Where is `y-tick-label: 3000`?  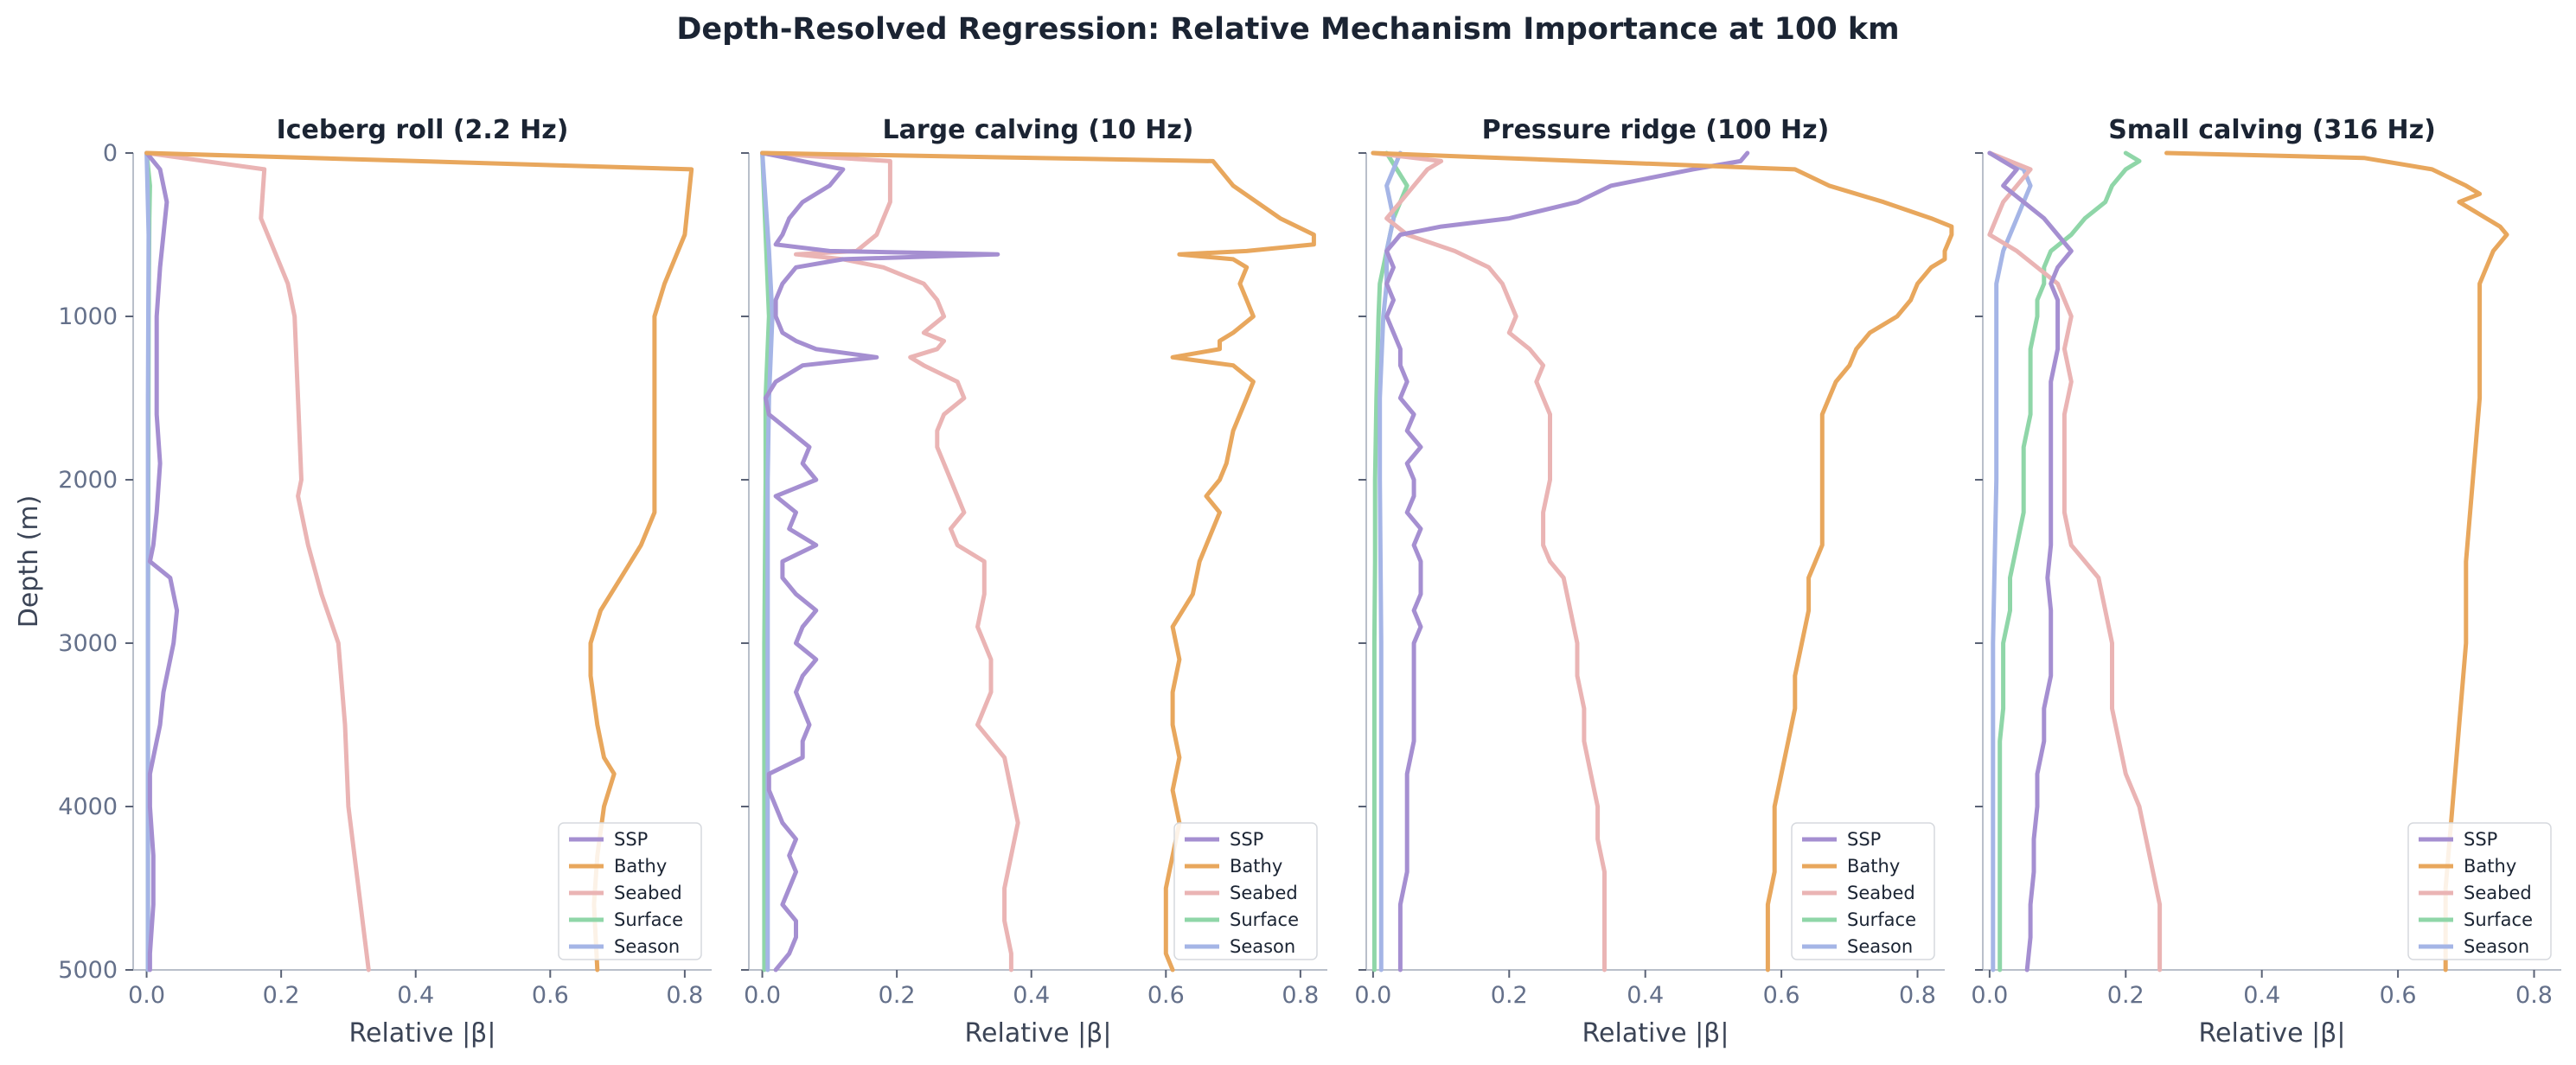 y-tick-label: 3000 is located at coordinates (88, 644).